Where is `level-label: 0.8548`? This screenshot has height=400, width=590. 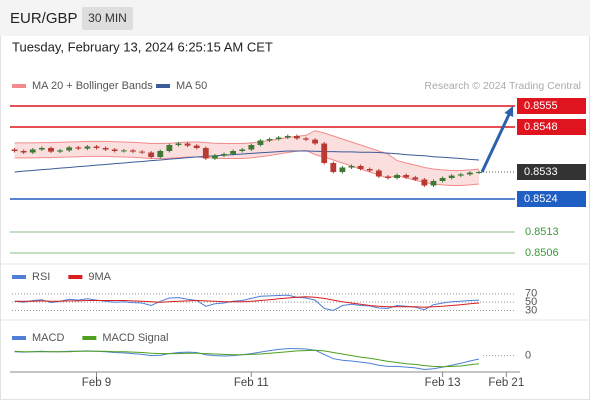
level-label: 0.8548 is located at coordinates (541, 127).